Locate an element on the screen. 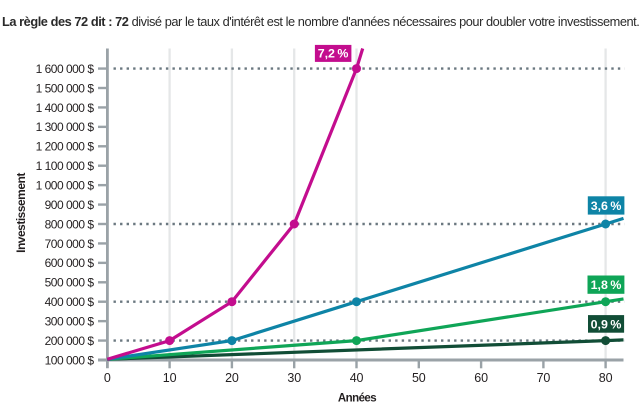  svg-text: Investissement is located at coordinates (21, 213).